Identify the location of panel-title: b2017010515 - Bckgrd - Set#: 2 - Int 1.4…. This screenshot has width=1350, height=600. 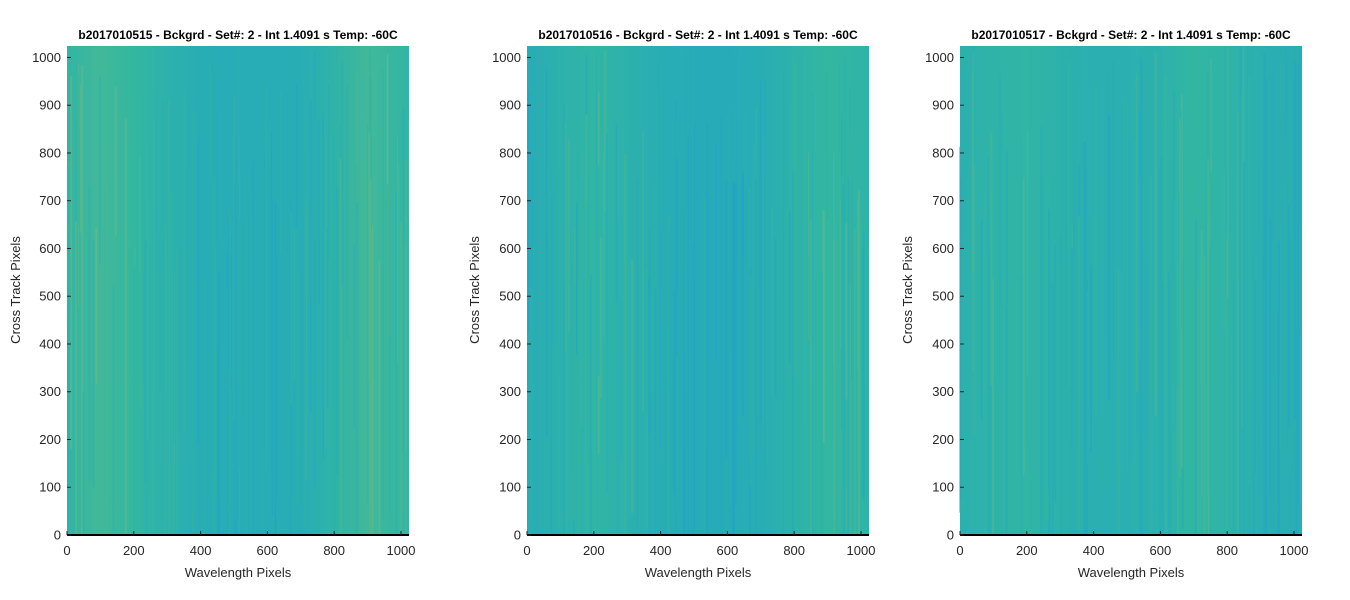
(238, 35).